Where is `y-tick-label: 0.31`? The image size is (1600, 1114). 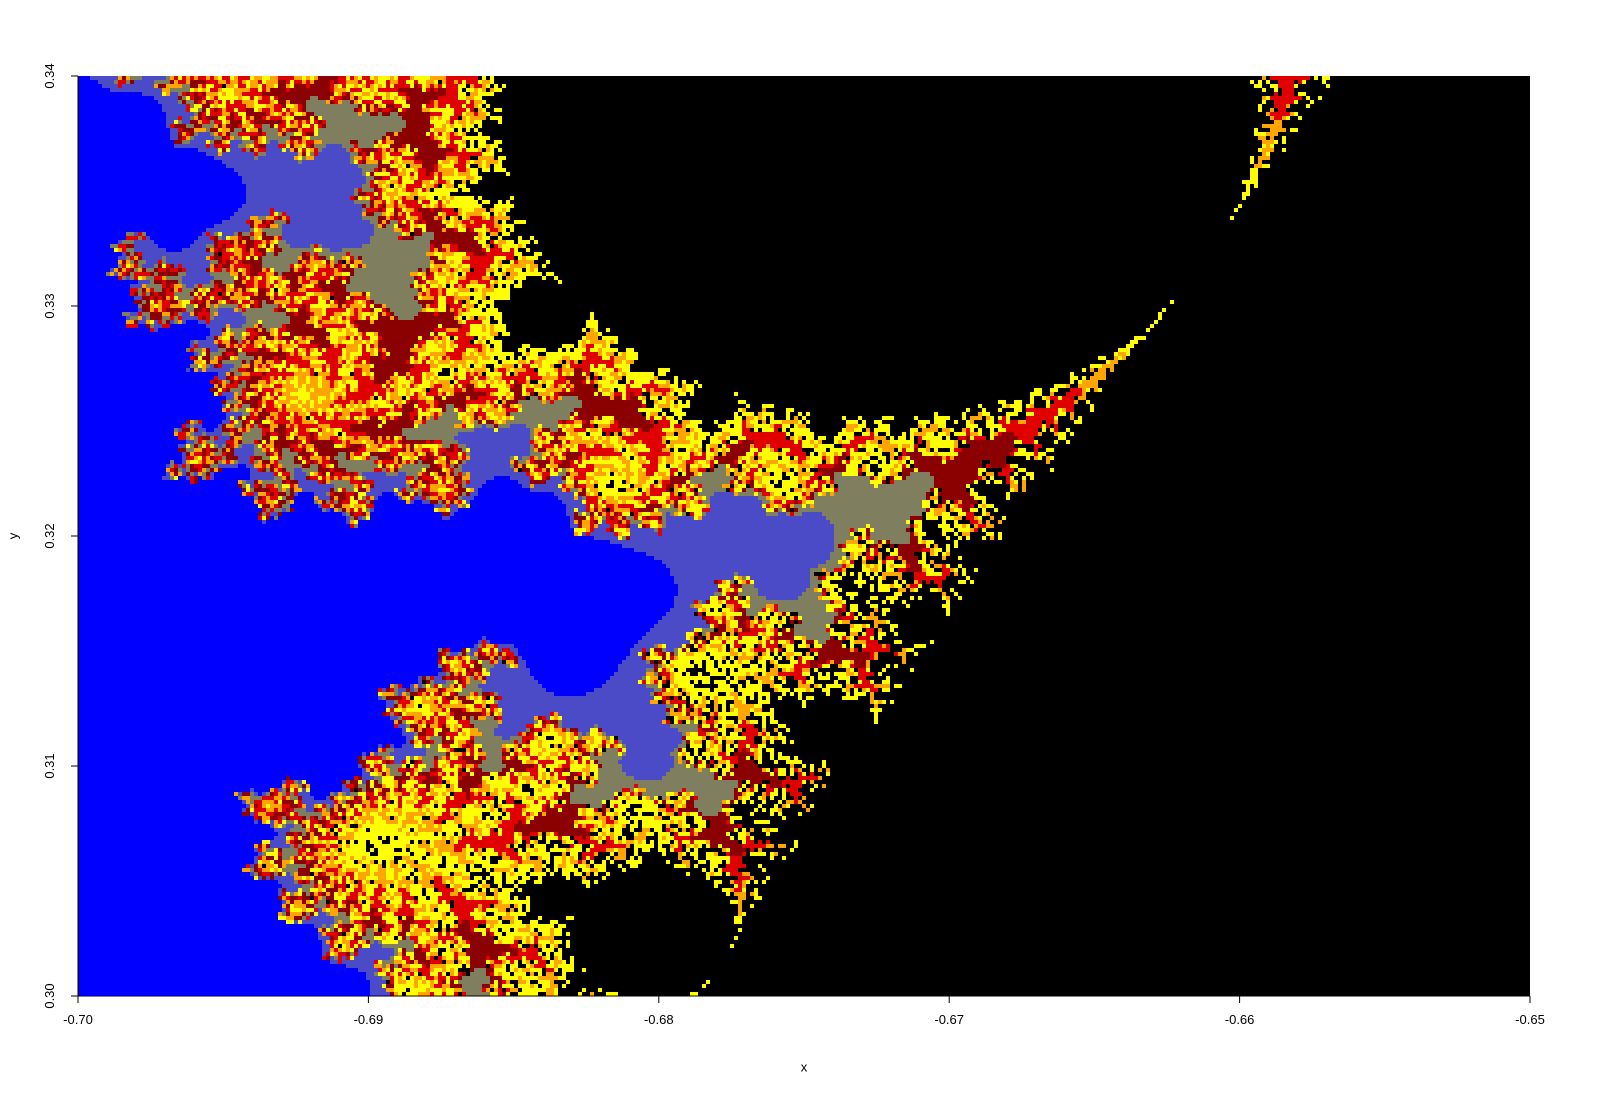 y-tick-label: 0.31 is located at coordinates (49, 765).